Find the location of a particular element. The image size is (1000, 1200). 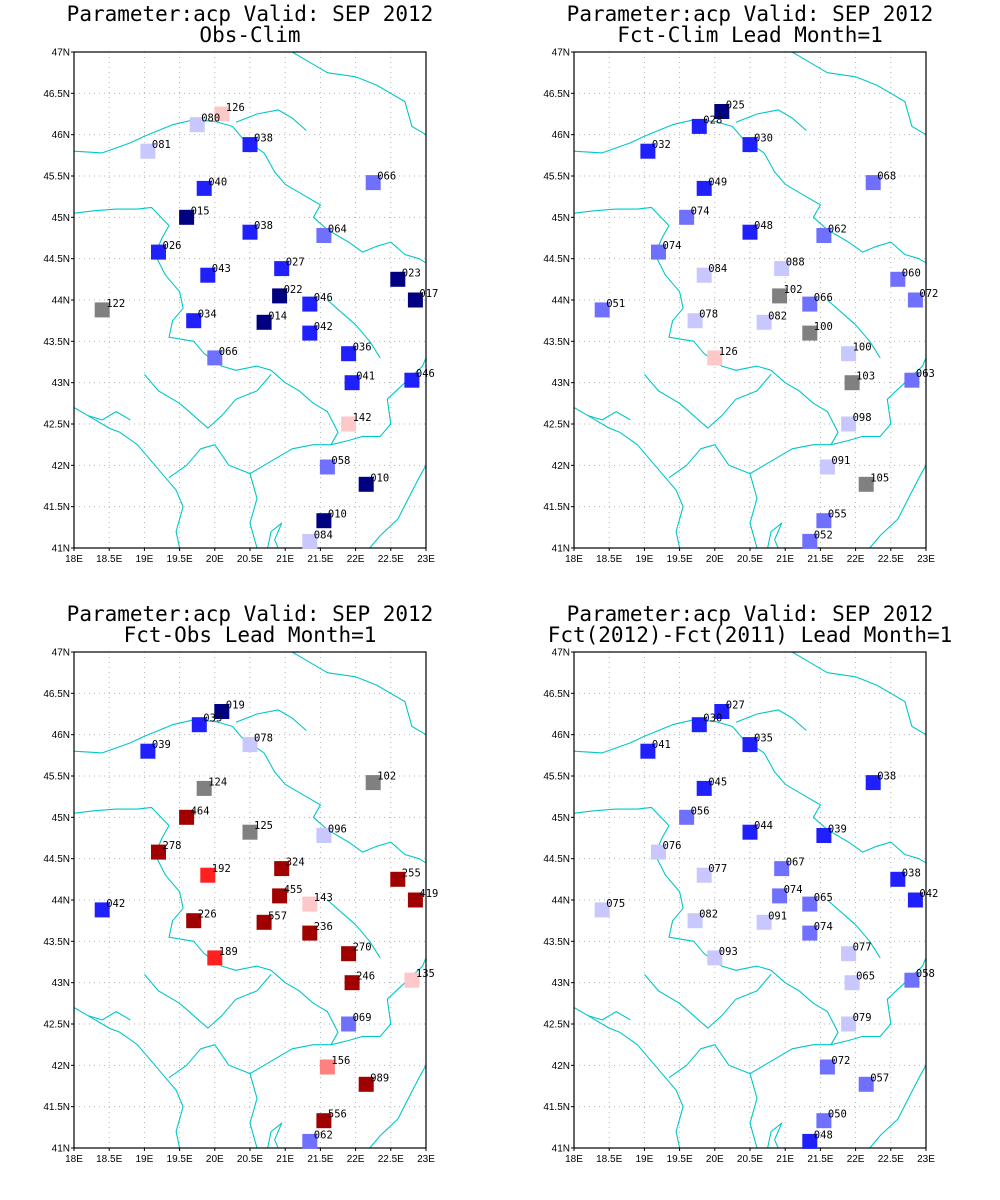

station-value-label: 072 is located at coordinates (840, 1061).